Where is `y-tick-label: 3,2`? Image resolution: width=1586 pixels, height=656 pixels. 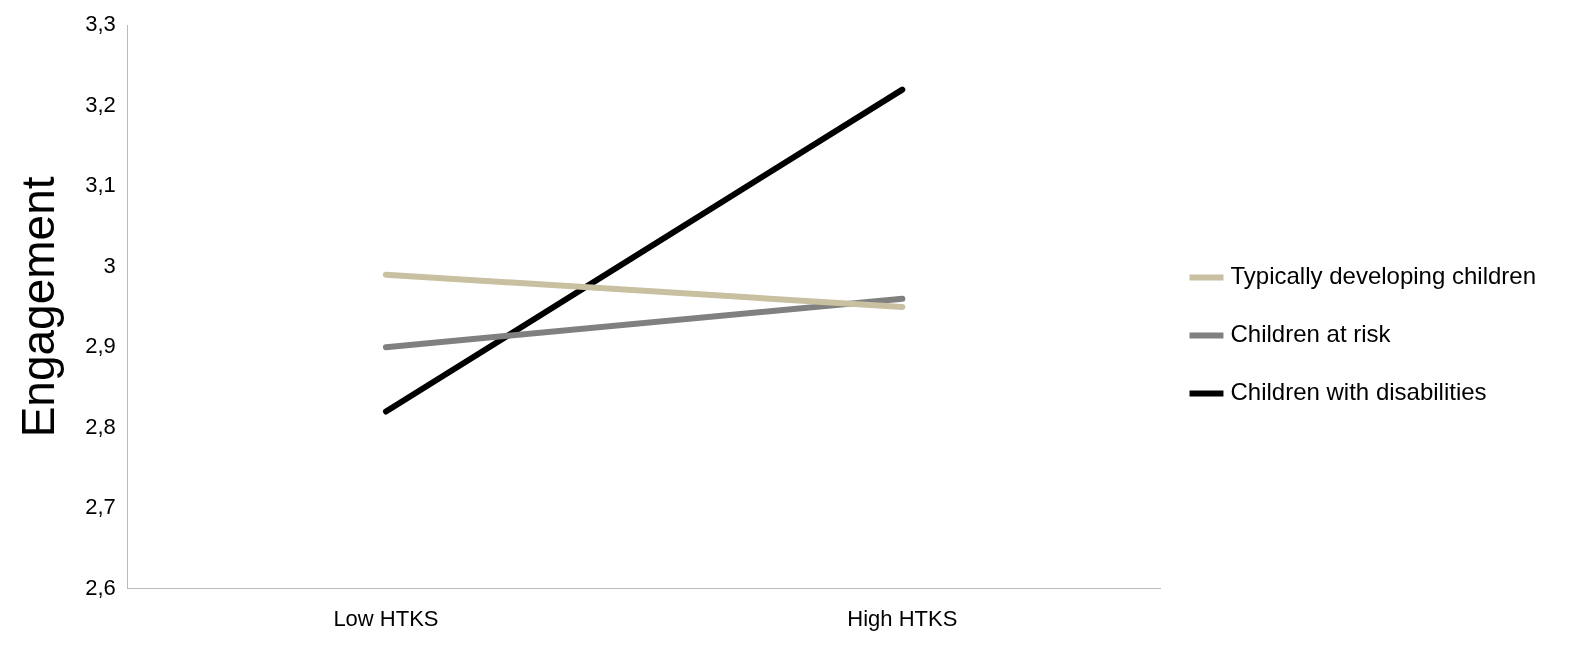
y-tick-label: 3,2 is located at coordinates (100, 104).